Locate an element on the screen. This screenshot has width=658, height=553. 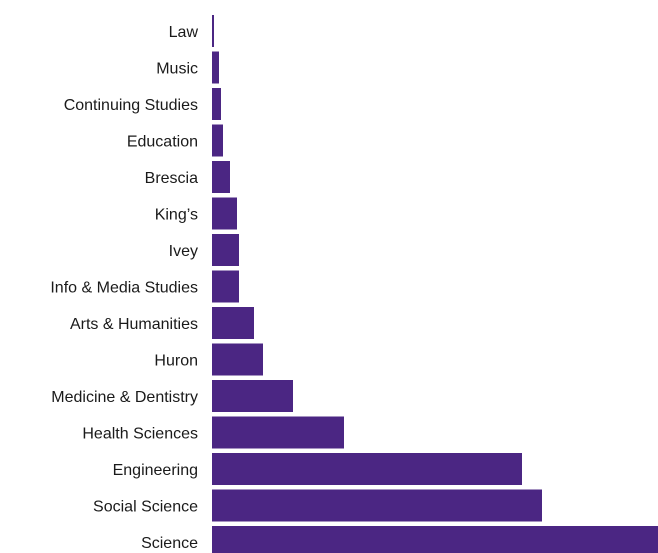
category-label: Arts & Humanities is located at coordinates (134, 324).